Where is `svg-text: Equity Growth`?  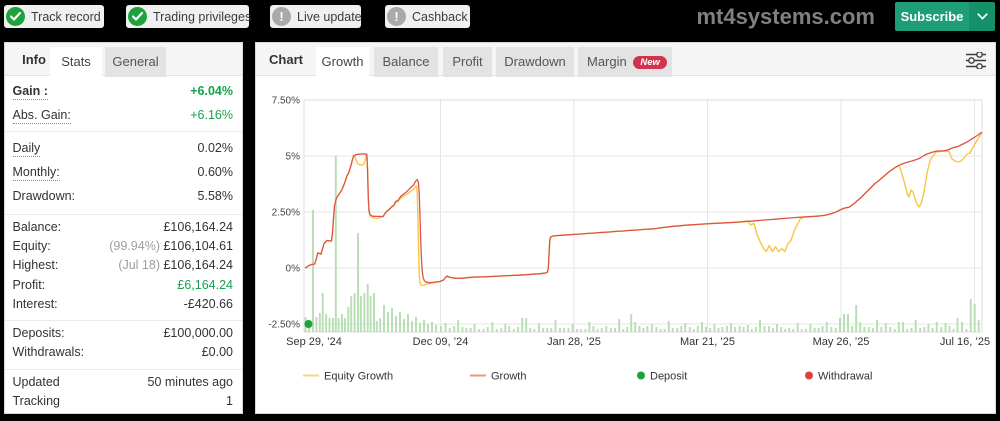
svg-text: Equity Growth is located at coordinates (358, 377).